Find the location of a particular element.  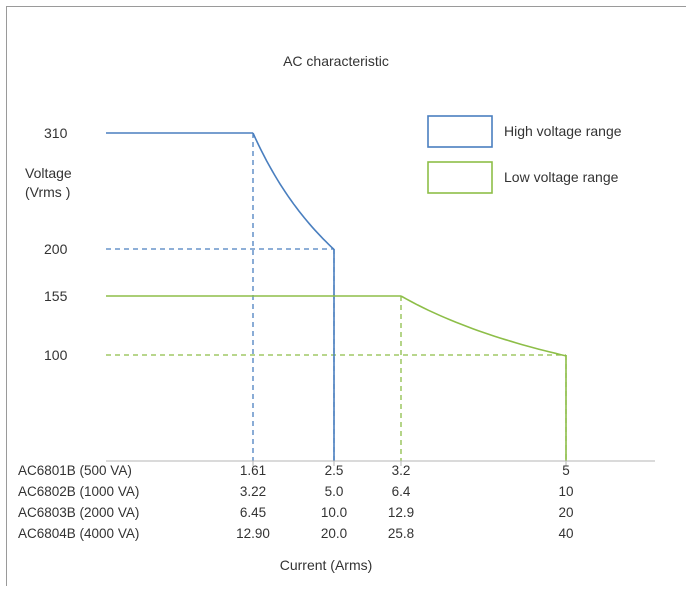

x-tick-label: 5 is located at coordinates (566, 470).